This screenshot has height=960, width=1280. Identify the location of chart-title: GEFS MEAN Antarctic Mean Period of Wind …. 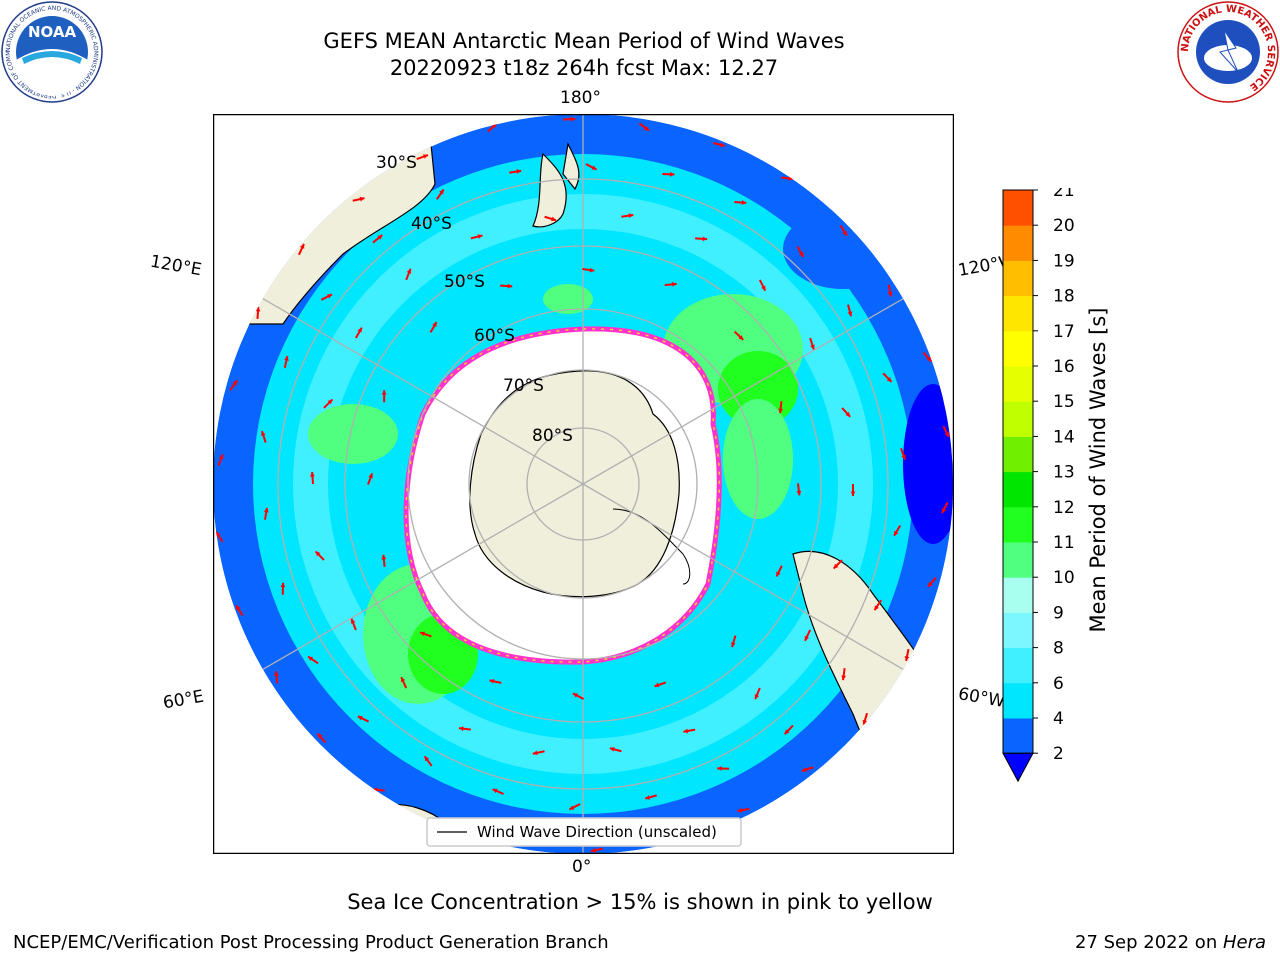
(584, 41).